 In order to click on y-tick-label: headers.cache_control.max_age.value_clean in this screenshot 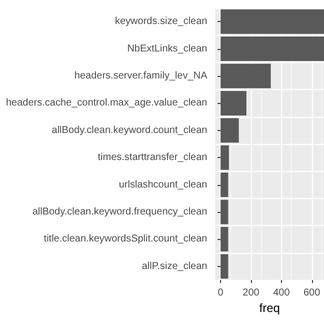, I will do `click(107, 103)`.